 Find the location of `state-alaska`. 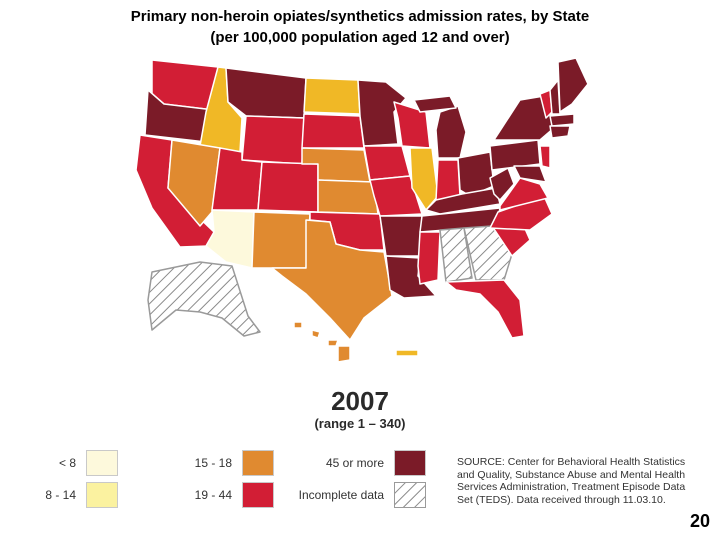

state-alaska is located at coordinates (204, 299).